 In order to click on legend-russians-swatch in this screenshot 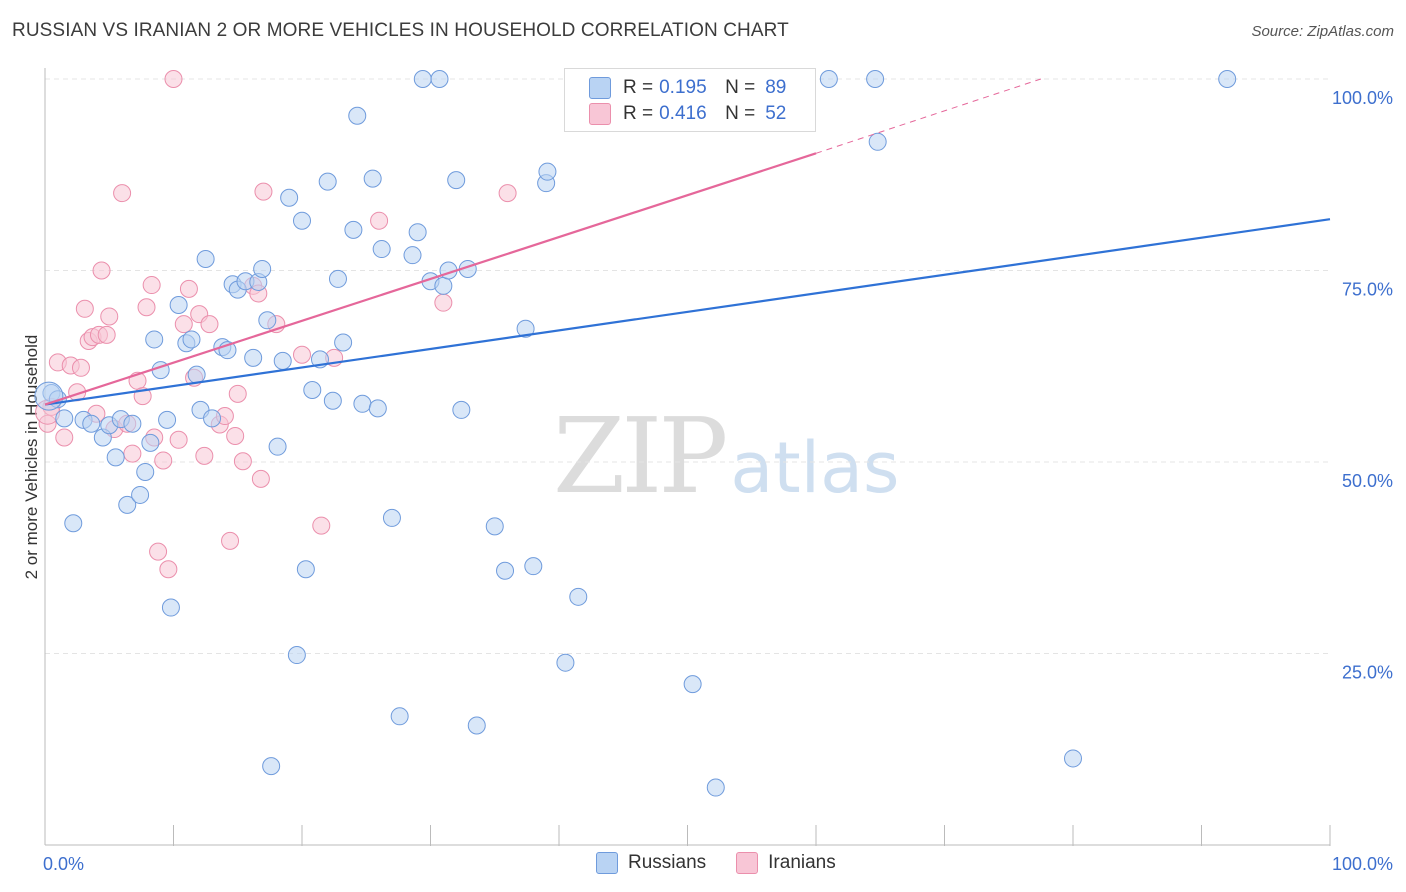, I will do `click(607, 863)`.